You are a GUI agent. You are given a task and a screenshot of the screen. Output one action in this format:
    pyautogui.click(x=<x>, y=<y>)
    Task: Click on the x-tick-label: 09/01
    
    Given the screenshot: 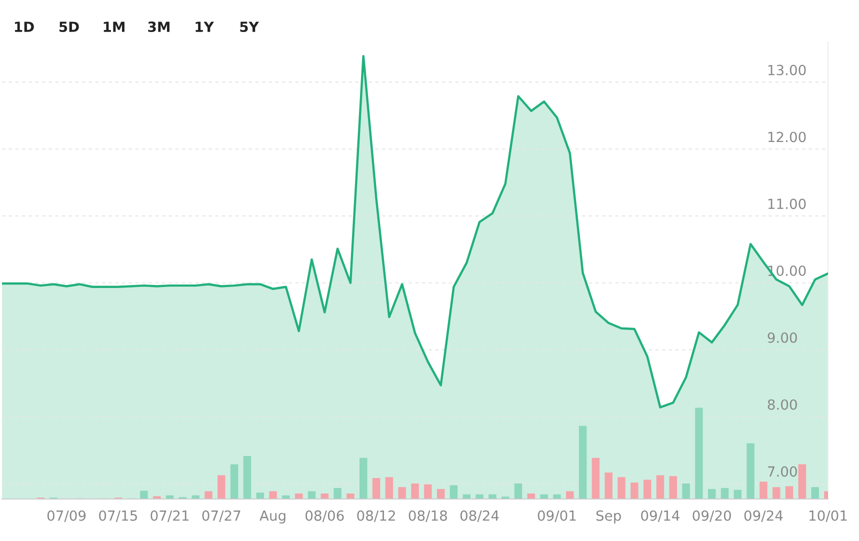 What is the action you would take?
    pyautogui.click(x=557, y=516)
    